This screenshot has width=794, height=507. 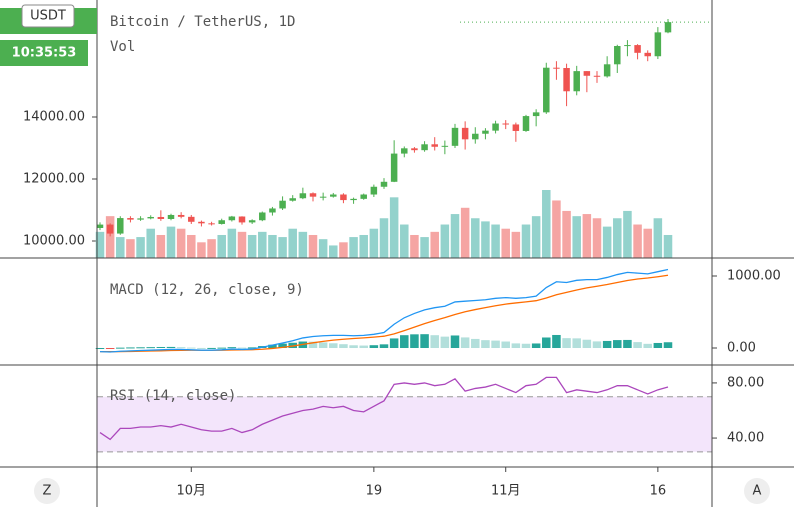 I want to click on macd-title: MACD (12, 26, close, 9), so click(x=207, y=290).